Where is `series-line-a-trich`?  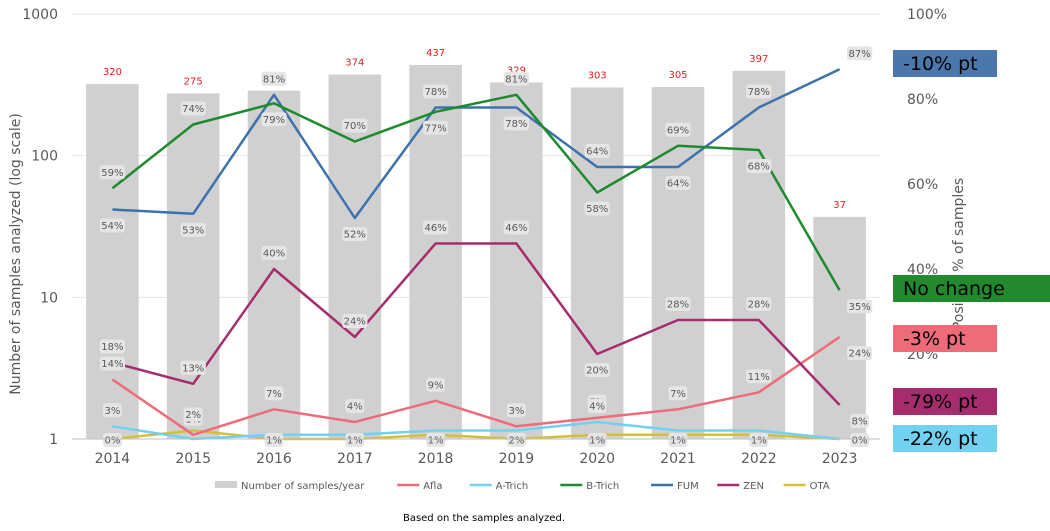
series-line-a-trich is located at coordinates (476, 430).